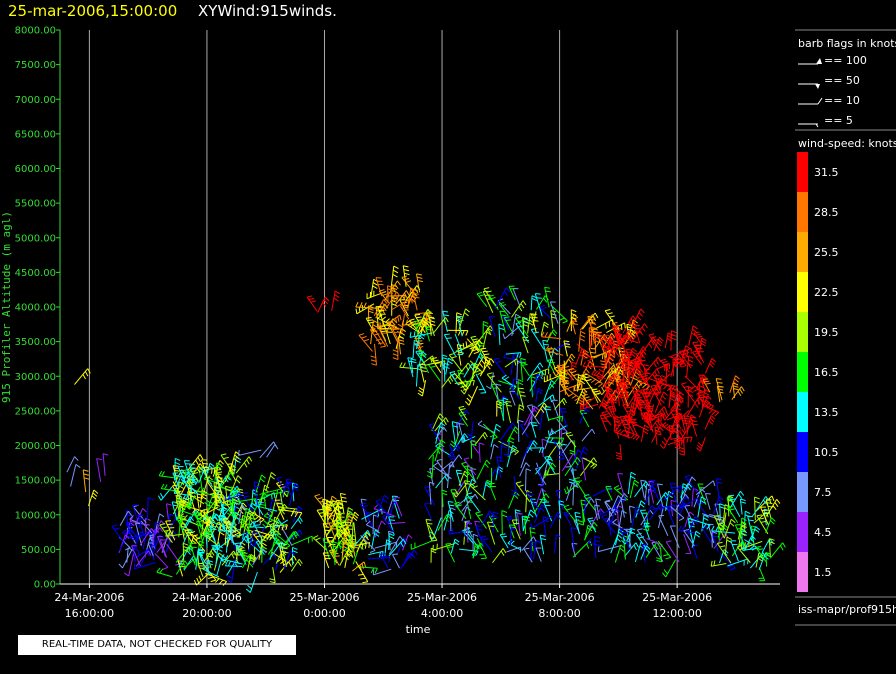 Image resolution: width=896 pixels, height=674 pixels. I want to click on speed-legend-item: 1.5, so click(814, 572).